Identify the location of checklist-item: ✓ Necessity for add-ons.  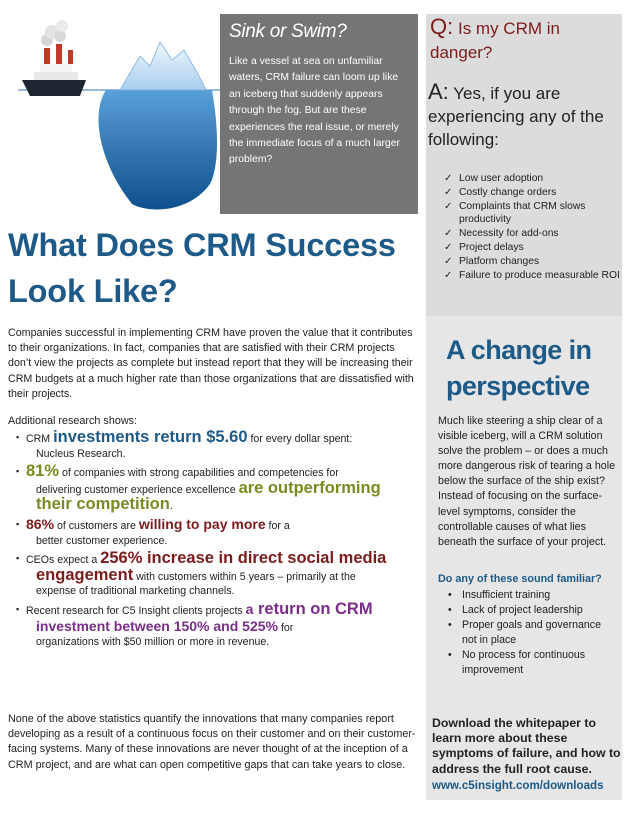
(501, 234).